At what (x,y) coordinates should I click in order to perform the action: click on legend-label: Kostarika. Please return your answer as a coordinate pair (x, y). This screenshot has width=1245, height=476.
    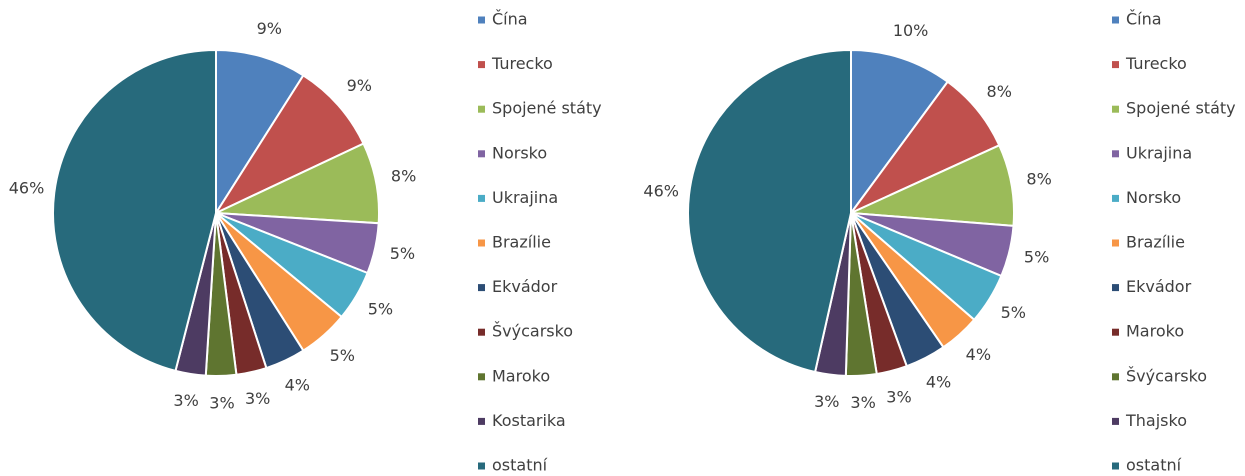
    Looking at the image, I should click on (529, 420).